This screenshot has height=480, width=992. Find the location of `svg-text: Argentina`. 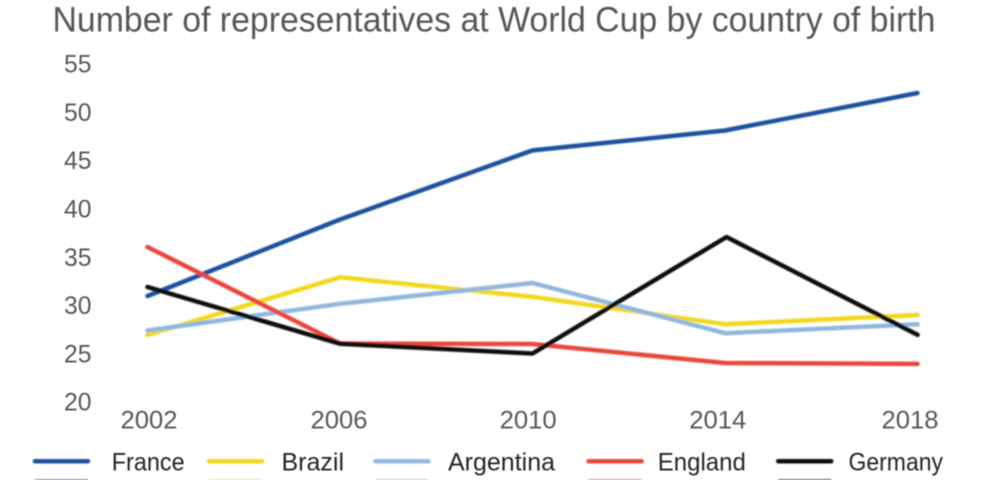

svg-text: Argentina is located at coordinates (501, 463).